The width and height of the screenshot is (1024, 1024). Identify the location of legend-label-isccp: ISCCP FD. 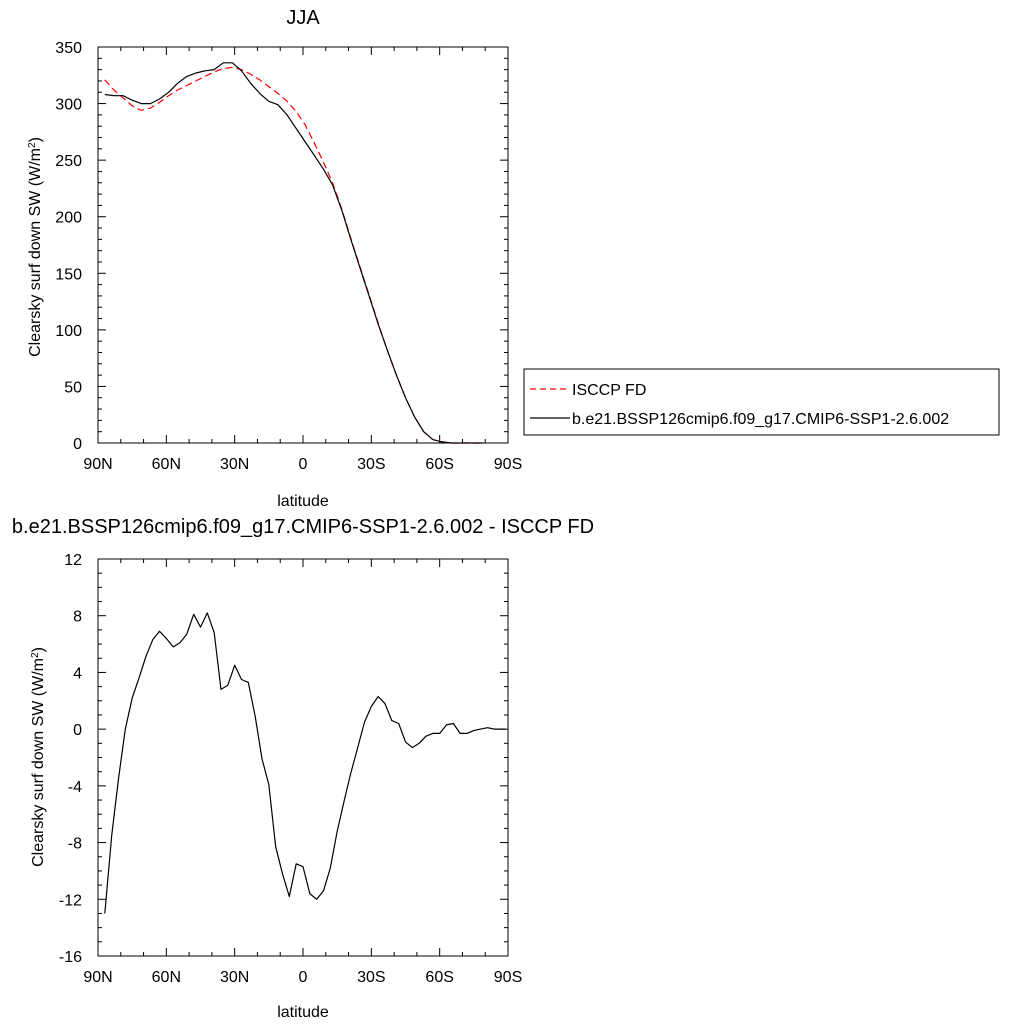
(609, 390).